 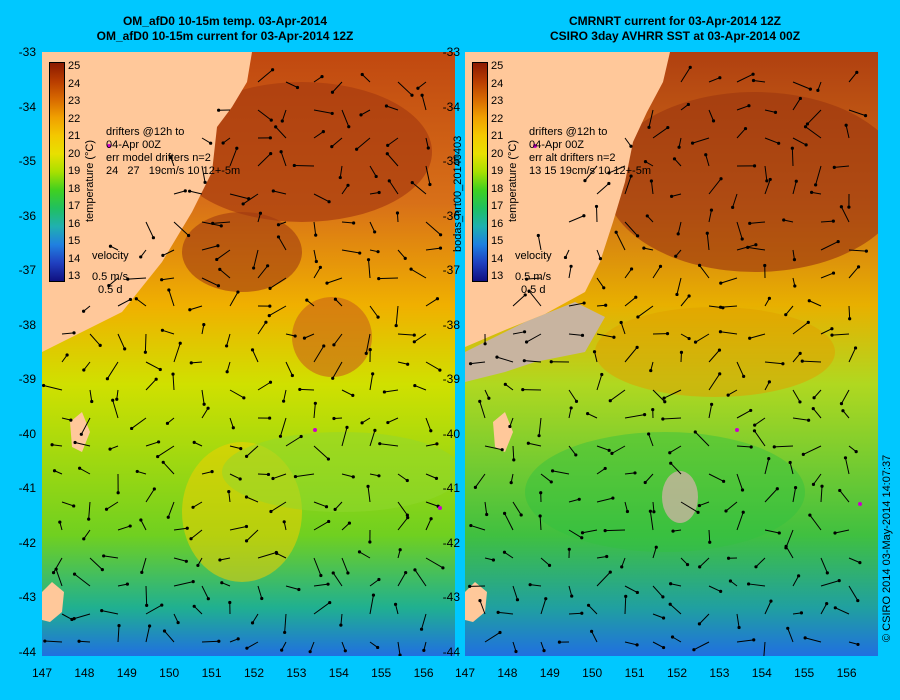 I want to click on copyright-label: © CSIRO 2014 03-May-2014 14:07:37, so click(x=887, y=548).